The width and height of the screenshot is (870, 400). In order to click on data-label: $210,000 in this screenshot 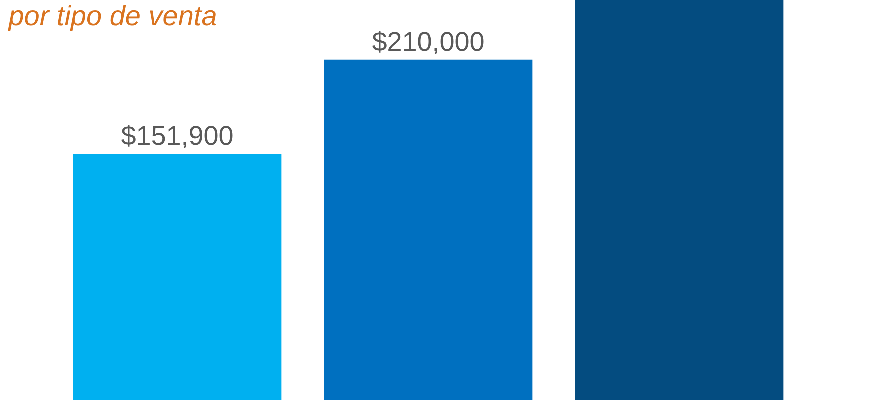, I will do `click(428, 41)`.